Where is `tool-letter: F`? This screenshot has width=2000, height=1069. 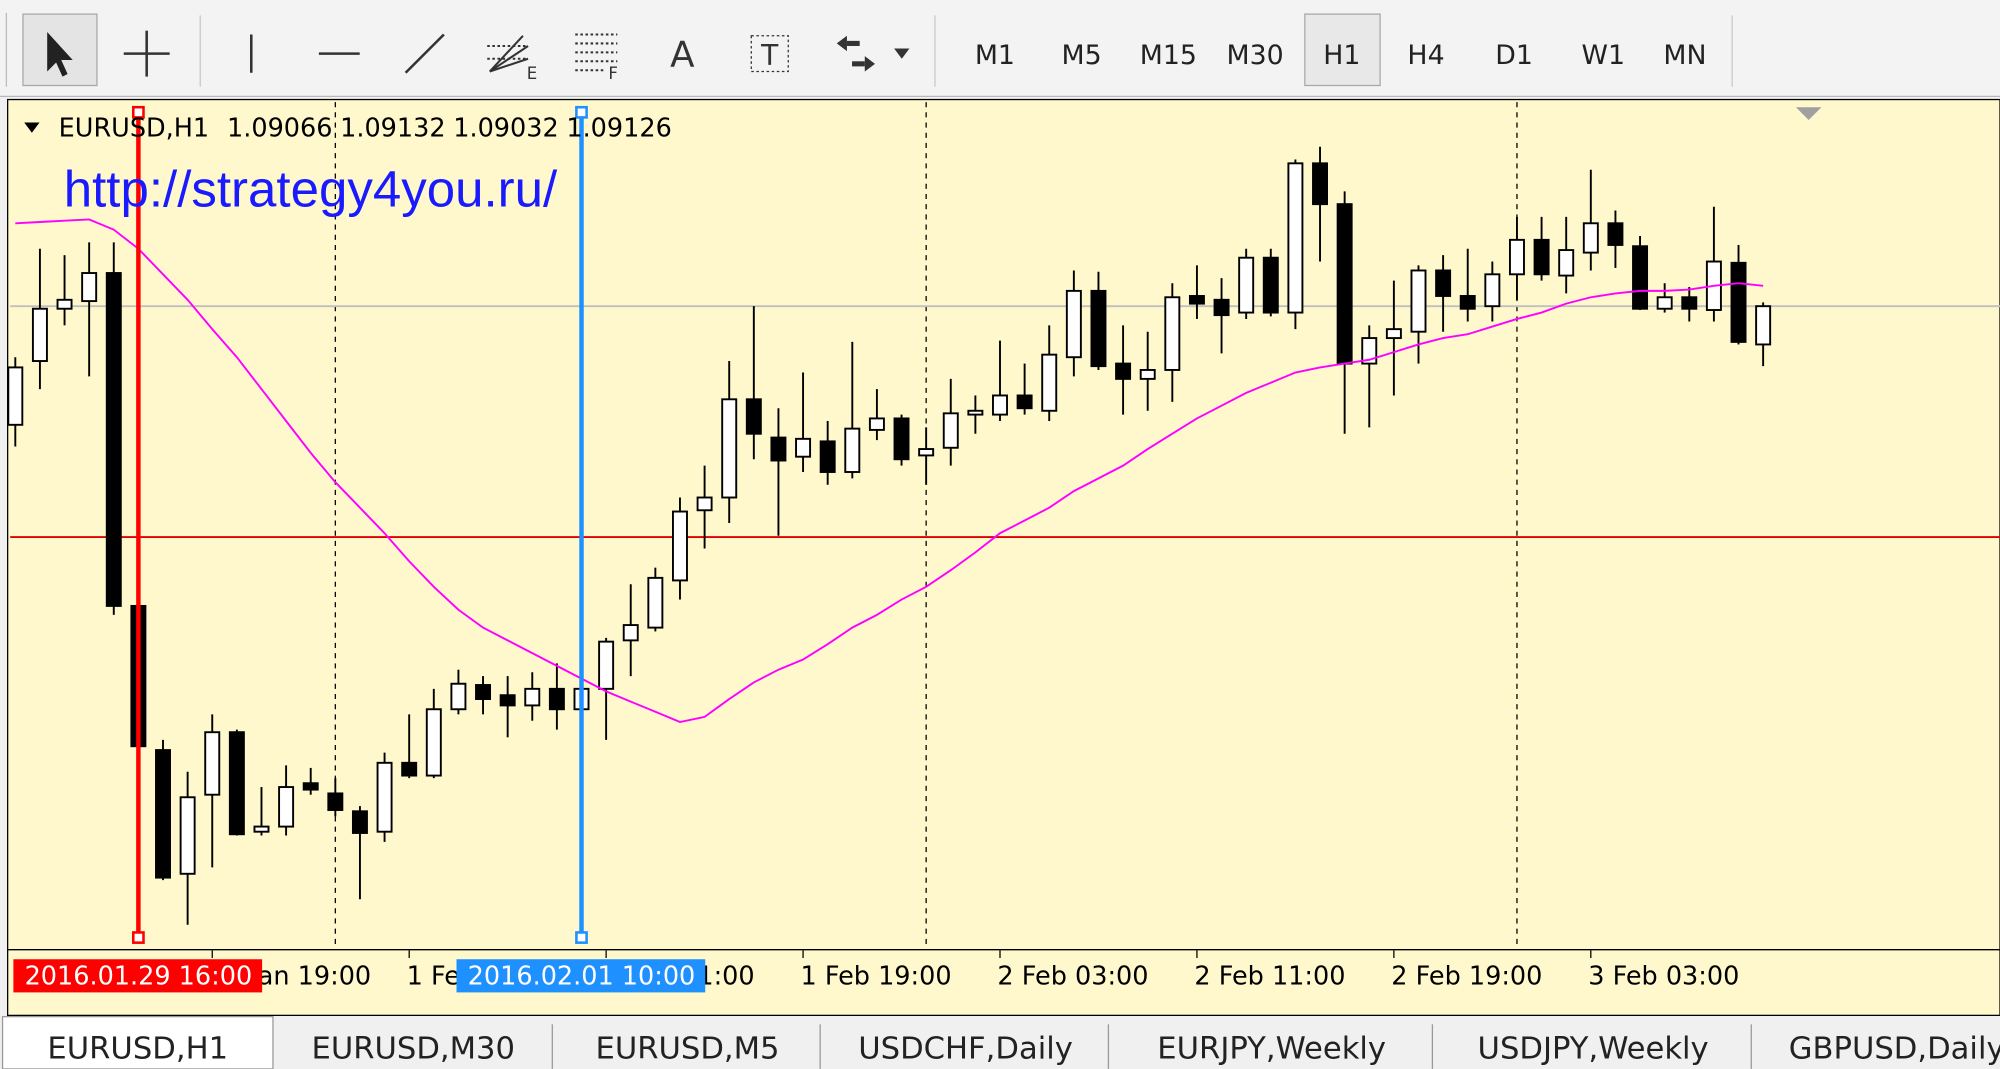
tool-letter: F is located at coordinates (613, 73).